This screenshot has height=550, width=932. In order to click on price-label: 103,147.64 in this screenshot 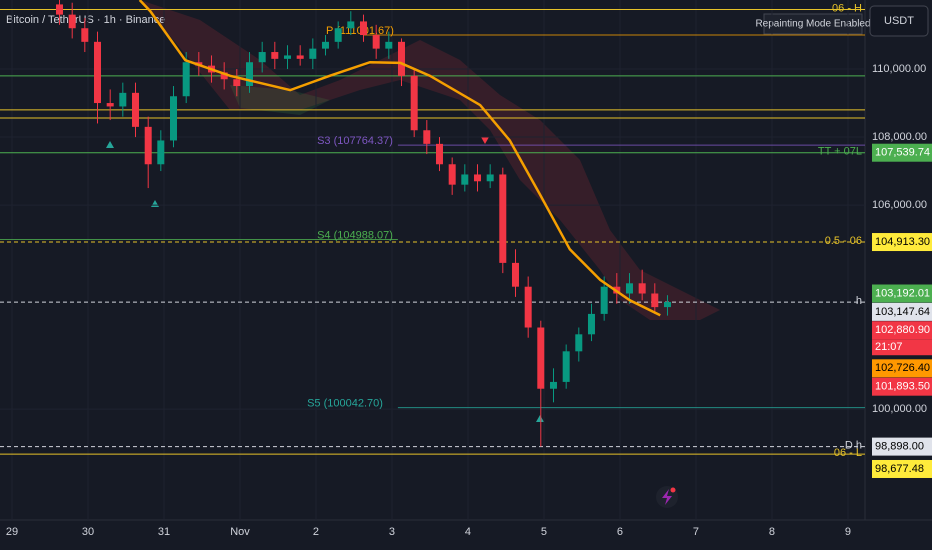, I will do `click(902, 312)`.